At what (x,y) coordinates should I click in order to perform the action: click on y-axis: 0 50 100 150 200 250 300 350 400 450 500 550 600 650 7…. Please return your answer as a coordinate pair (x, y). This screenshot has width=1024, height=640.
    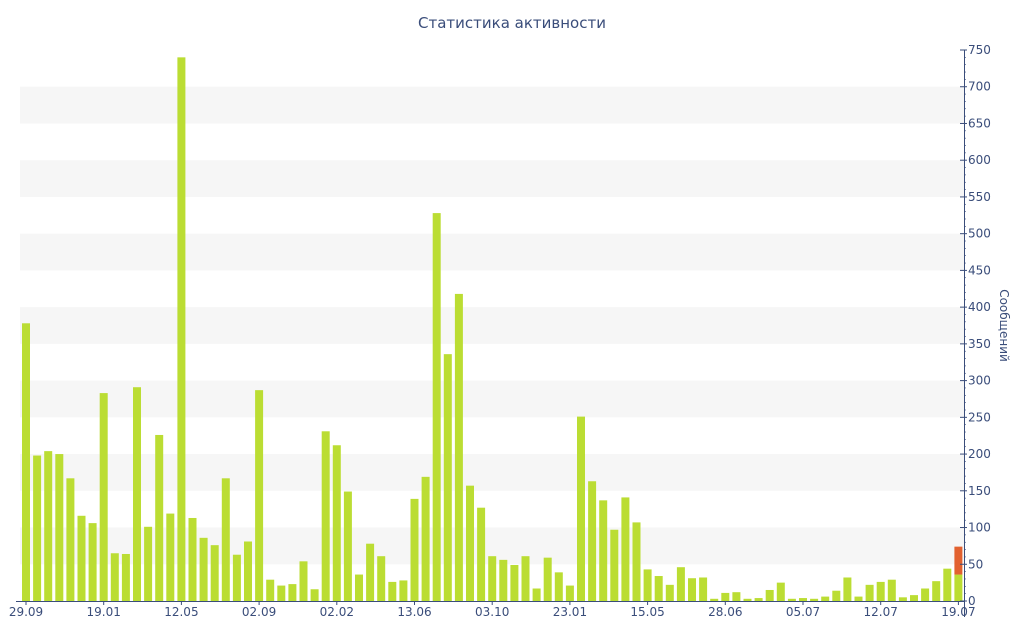
    Looking at the image, I should click on (975, 330).